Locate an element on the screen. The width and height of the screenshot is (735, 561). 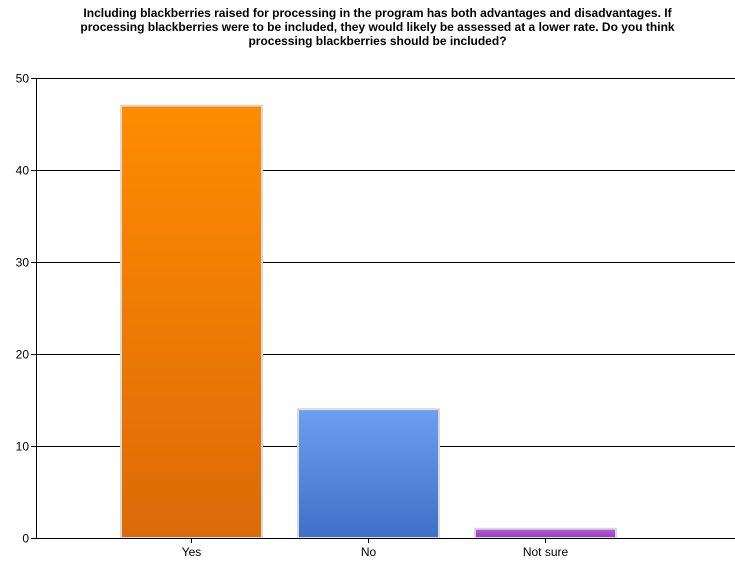
y-tick-label-30: 30 is located at coordinates (23, 263).